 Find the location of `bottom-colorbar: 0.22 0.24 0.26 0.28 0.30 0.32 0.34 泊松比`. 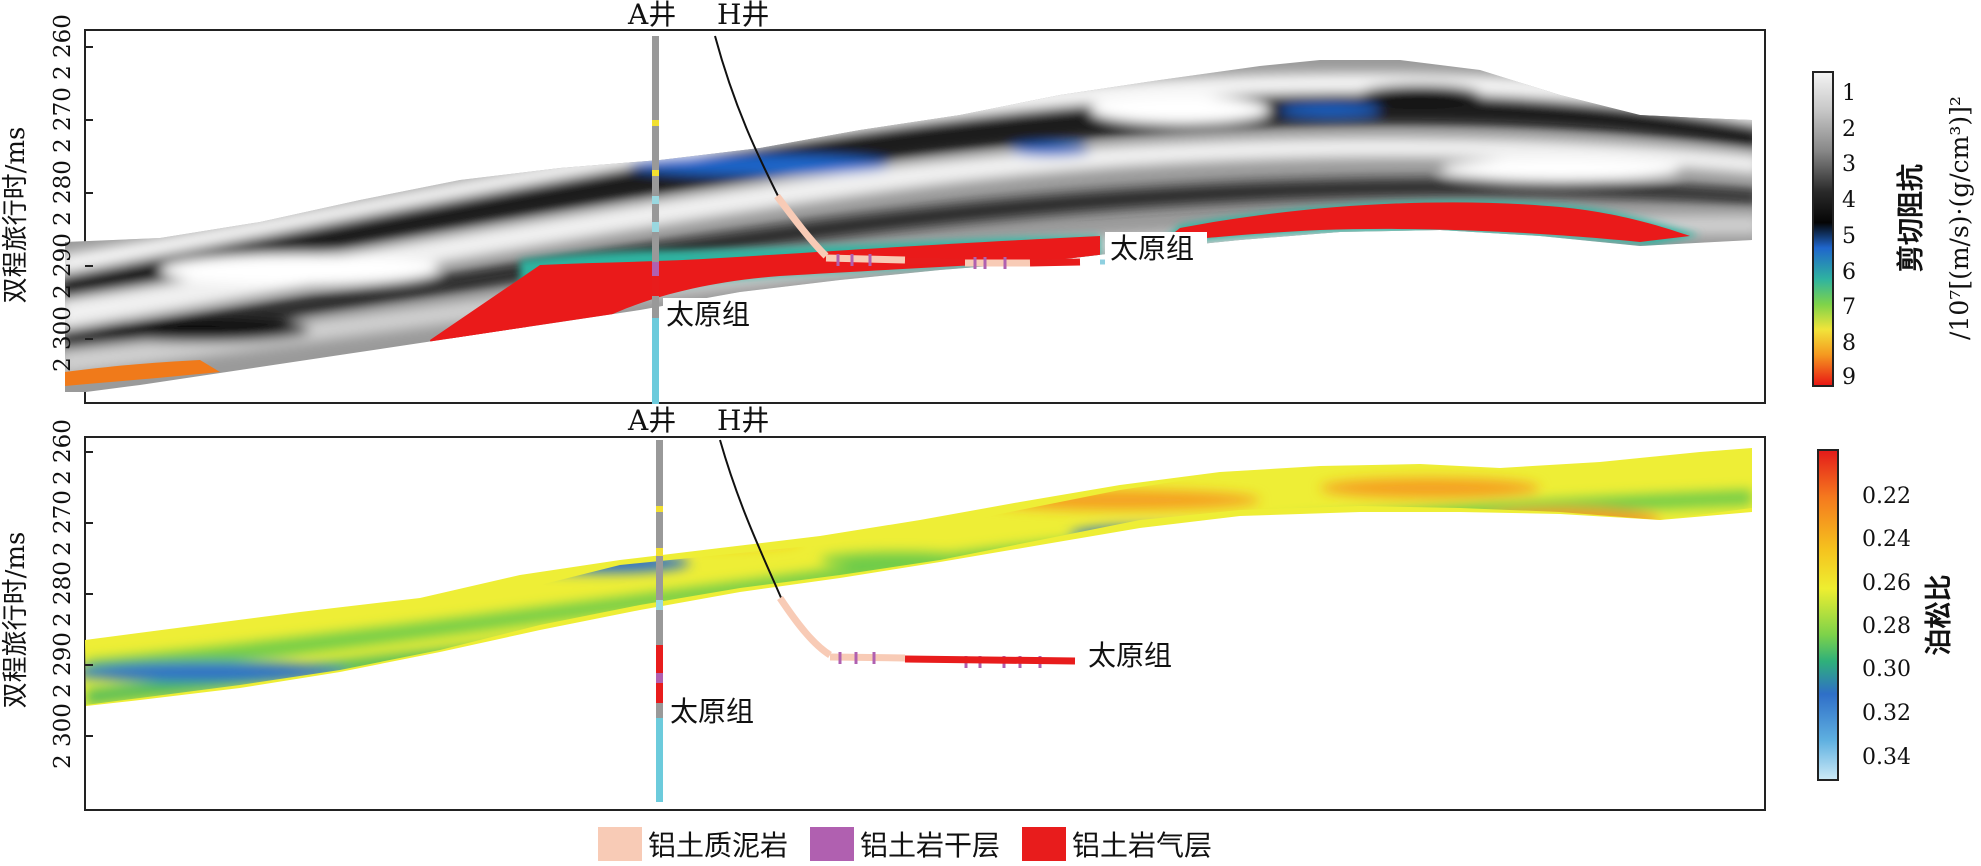

bottom-colorbar: 0.22 0.24 0.26 0.28 0.30 0.32 0.34 泊松比 is located at coordinates (1886, 615).